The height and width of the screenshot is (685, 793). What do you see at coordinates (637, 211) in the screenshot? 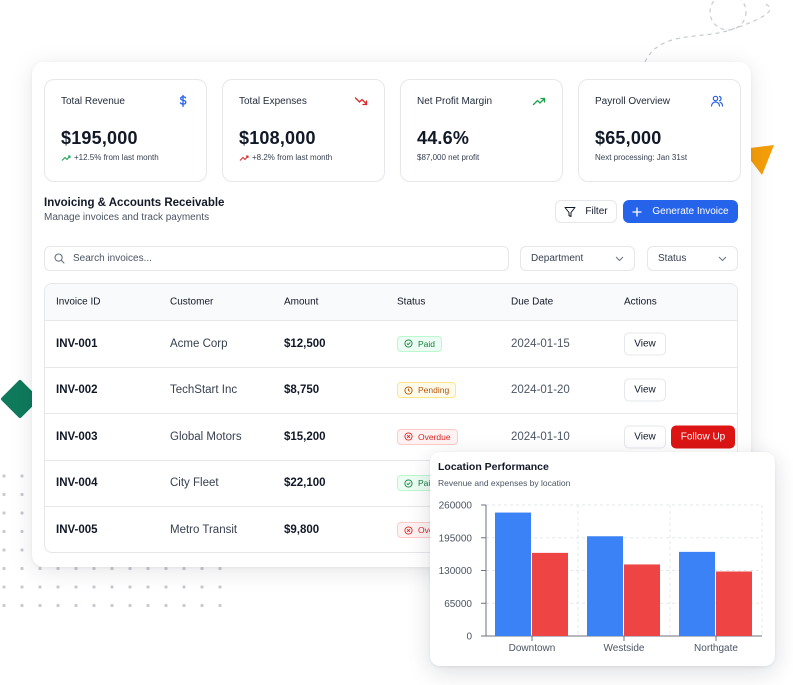
I see `plus-icon` at bounding box center [637, 211].